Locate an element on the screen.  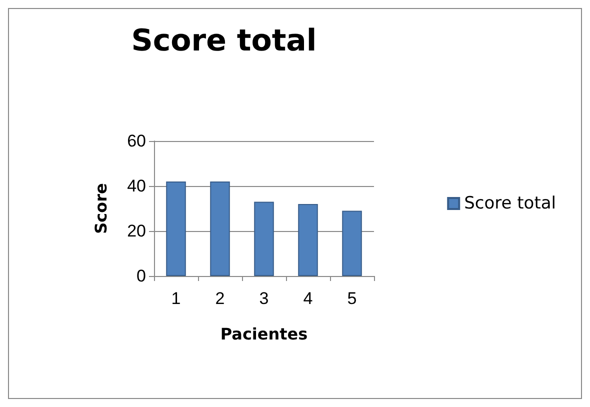
y-tick-label: 0 is located at coordinates (141, 276).